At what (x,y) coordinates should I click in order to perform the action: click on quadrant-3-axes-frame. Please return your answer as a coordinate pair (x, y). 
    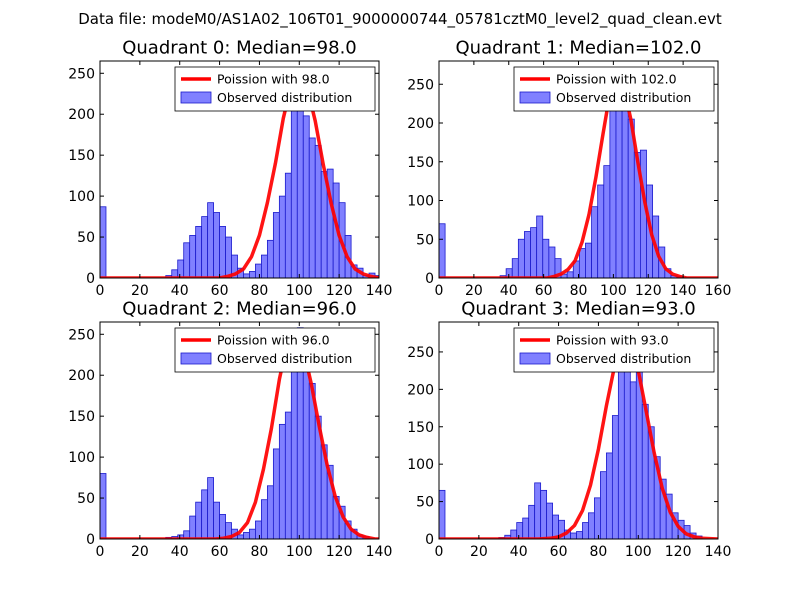
    Looking at the image, I should click on (578, 430).